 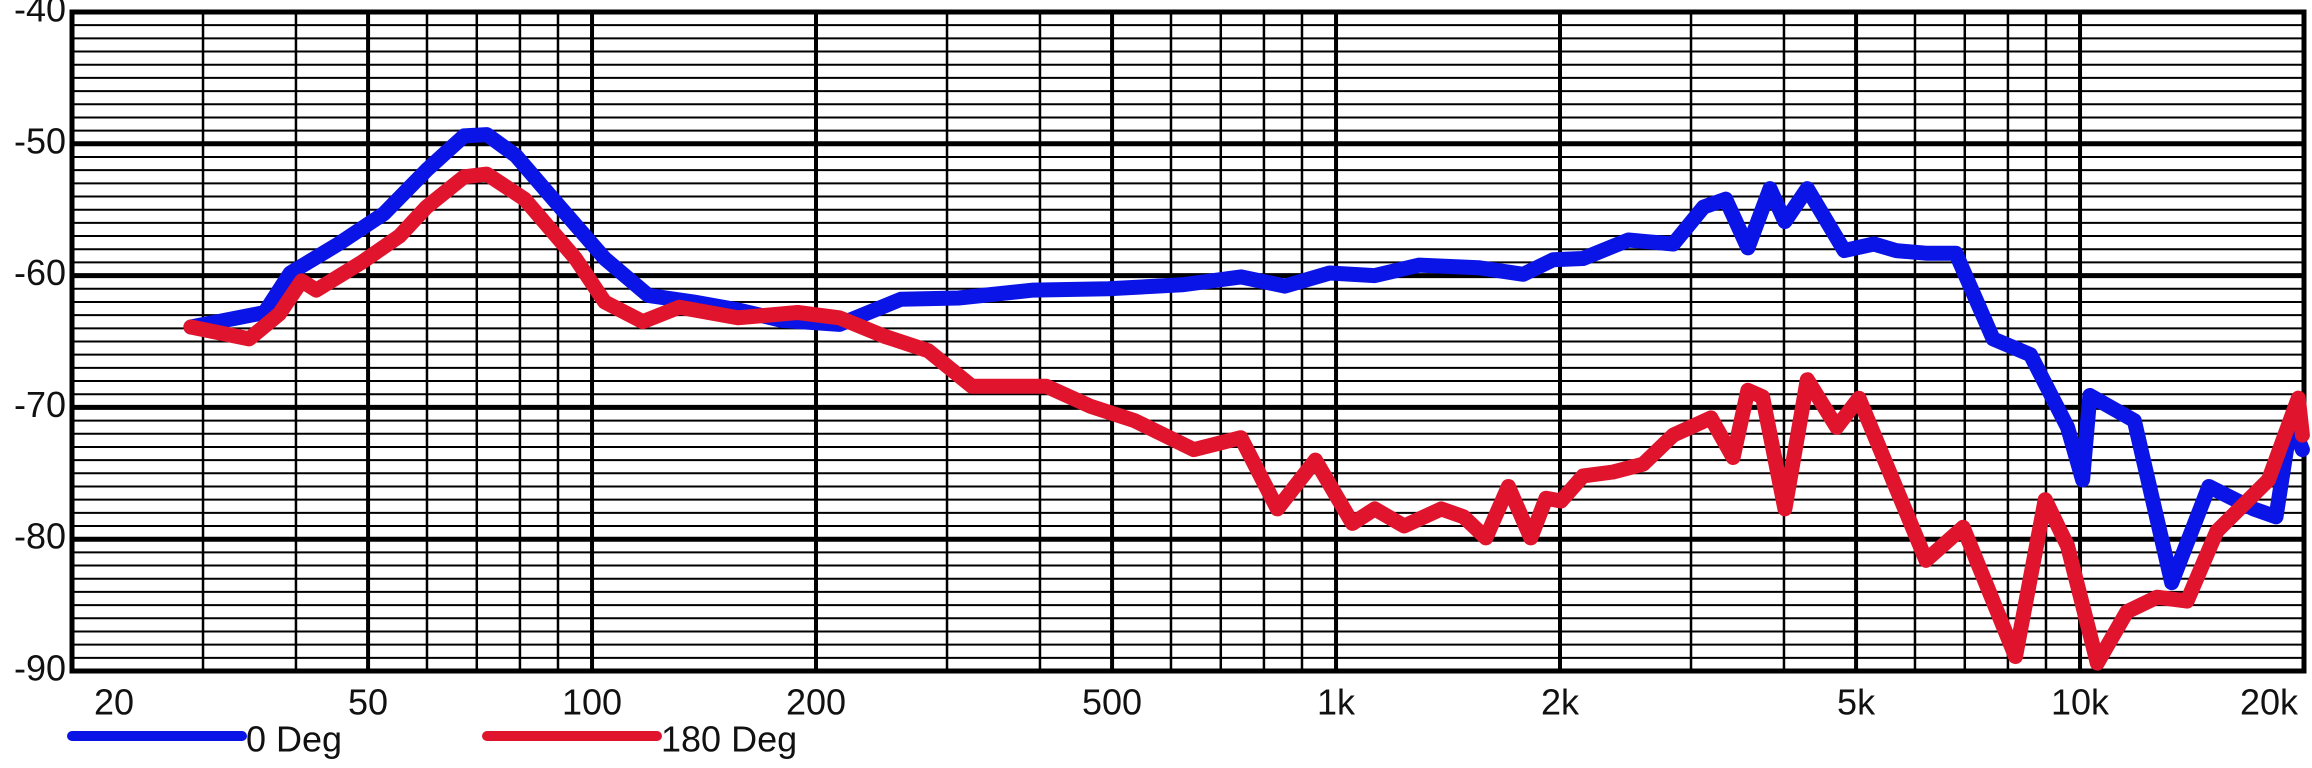 What do you see at coordinates (2269, 702) in the screenshot?
I see `x-tick-label: 20k` at bounding box center [2269, 702].